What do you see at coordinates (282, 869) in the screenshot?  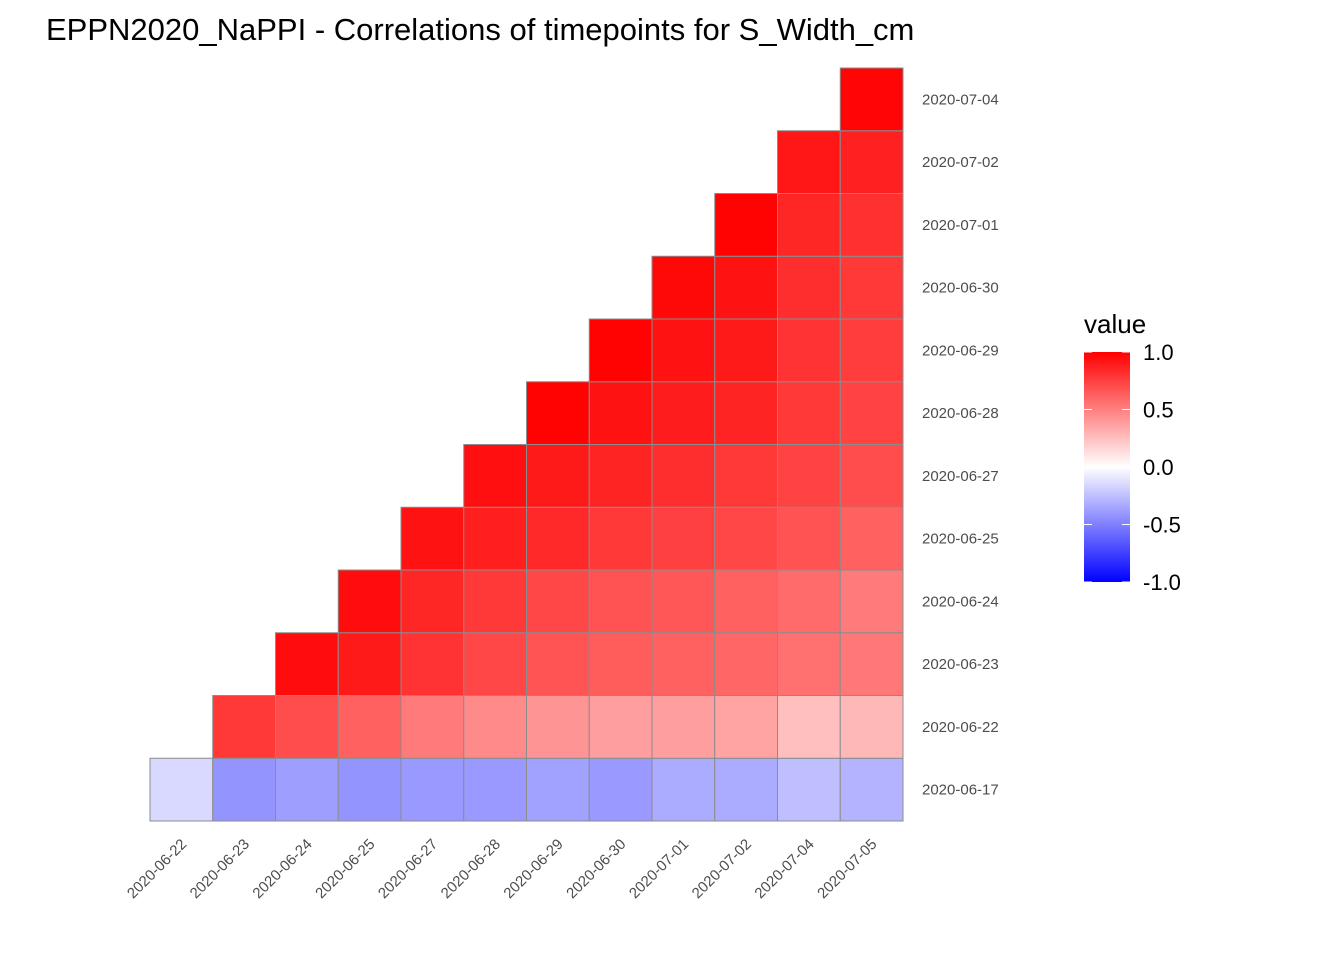 I see `x-tick-label: 2020-06-24` at bounding box center [282, 869].